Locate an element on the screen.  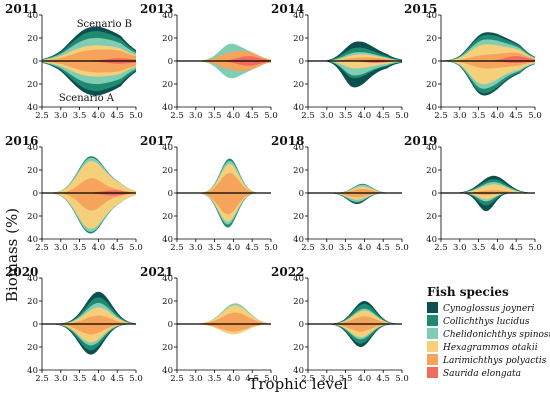
panel-year-label: 2016 is located at coordinates (21, 141).